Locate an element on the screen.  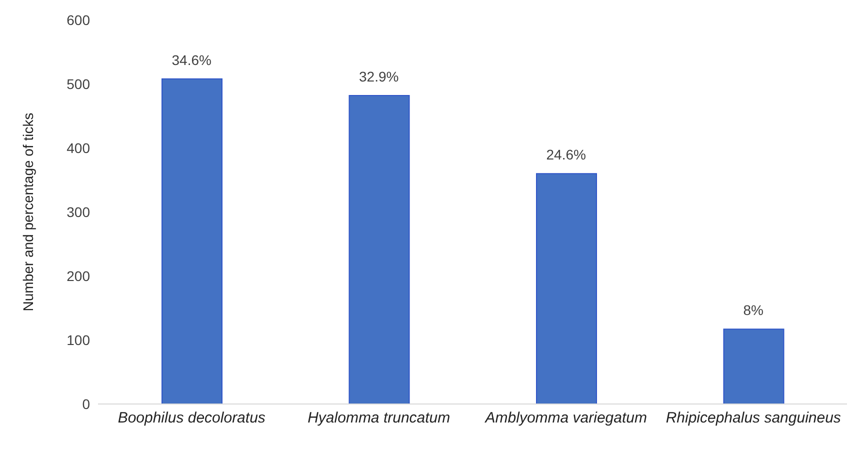
annotation: 8% is located at coordinates (753, 310).